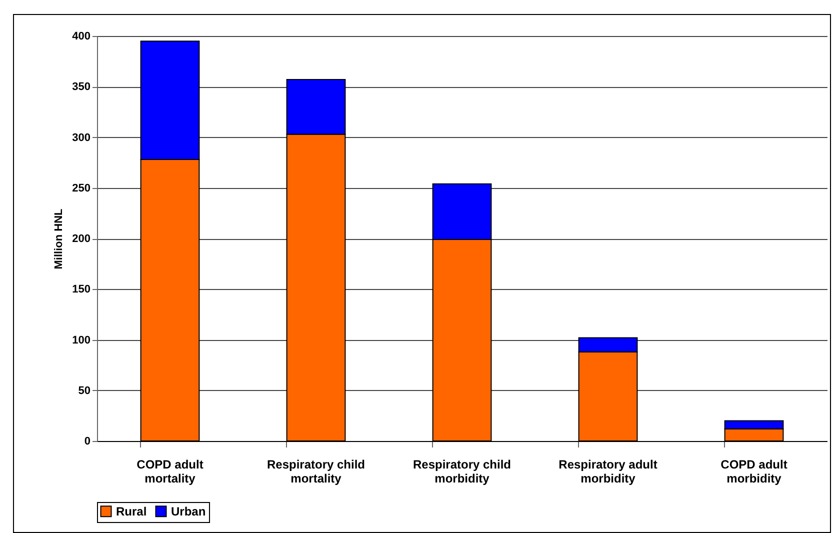 This screenshot has height=533, width=834. Describe the element at coordinates (81, 36) in the screenshot. I see `y-tick-label: 400` at that location.